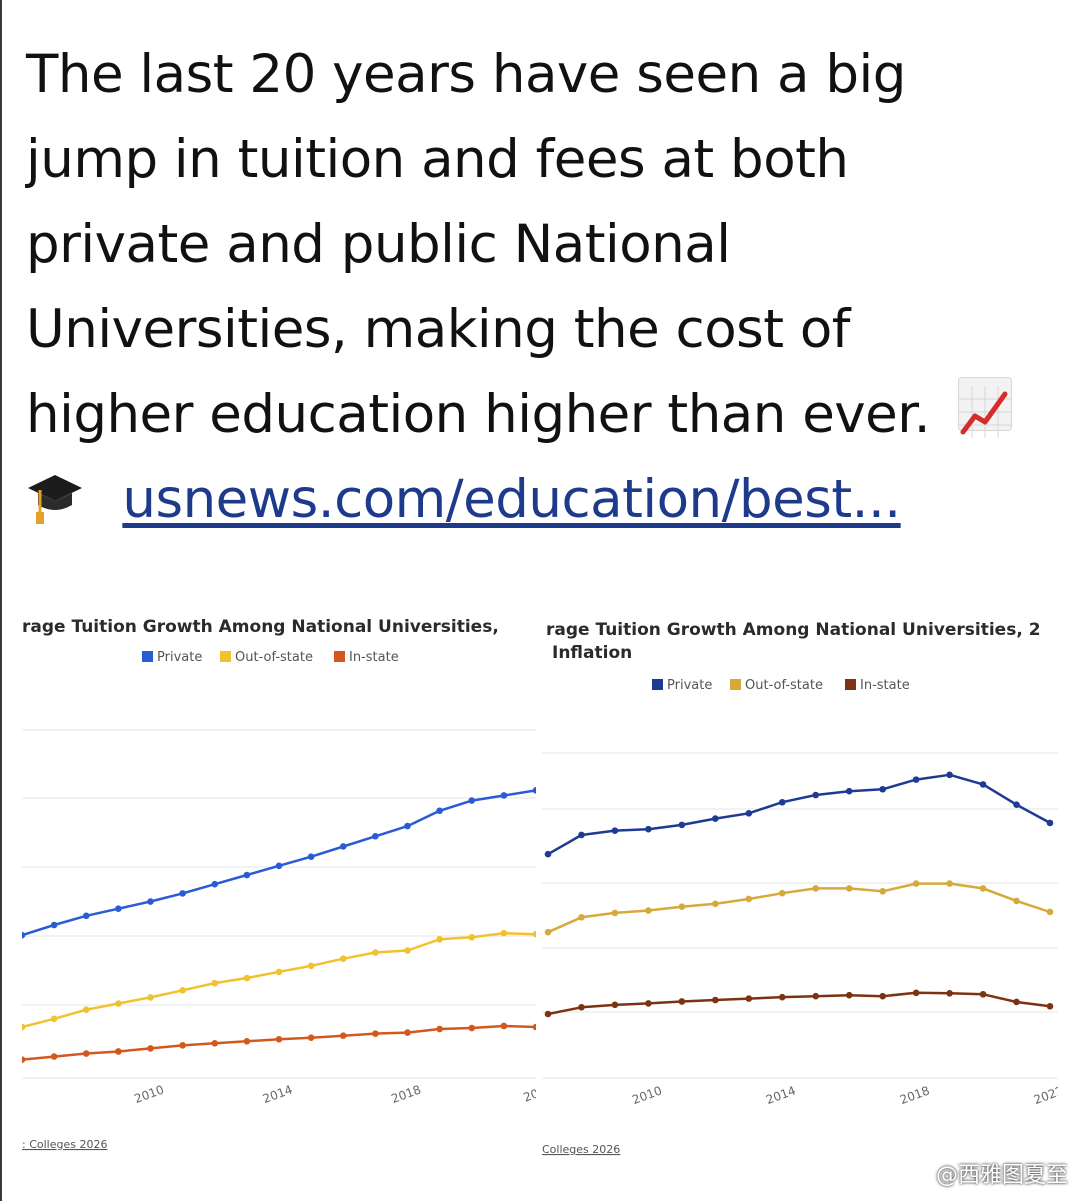  I want to click on chart-subtitle: Inflation, so click(592, 653).